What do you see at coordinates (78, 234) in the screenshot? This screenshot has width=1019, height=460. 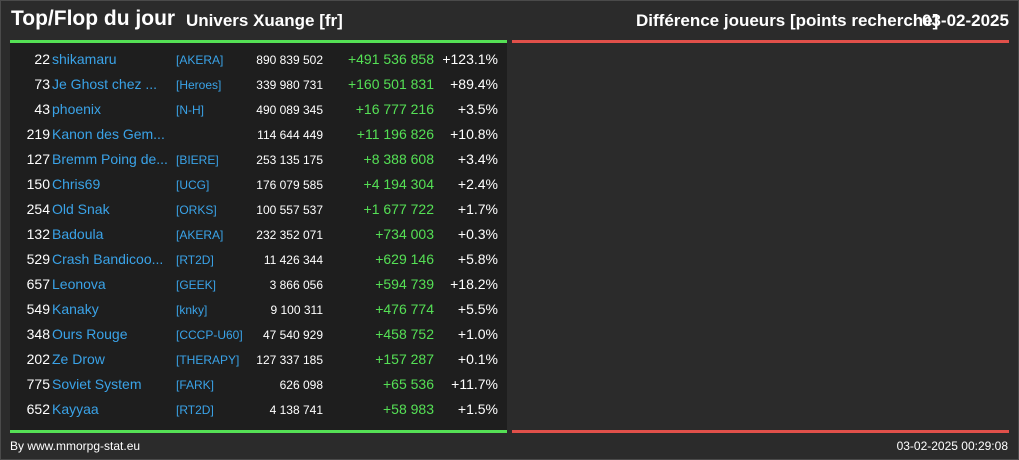 I see `player-name-link: Badoula` at bounding box center [78, 234].